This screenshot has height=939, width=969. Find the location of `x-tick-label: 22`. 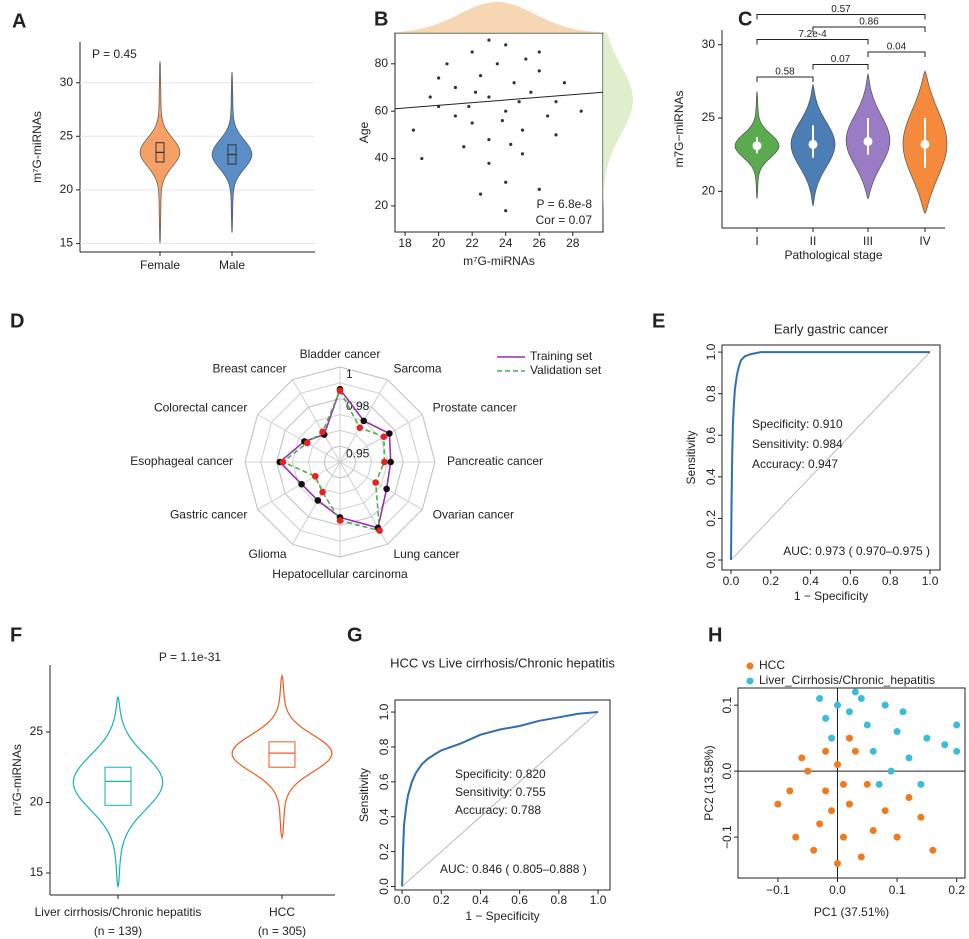

x-tick-label: 22 is located at coordinates (472, 243).